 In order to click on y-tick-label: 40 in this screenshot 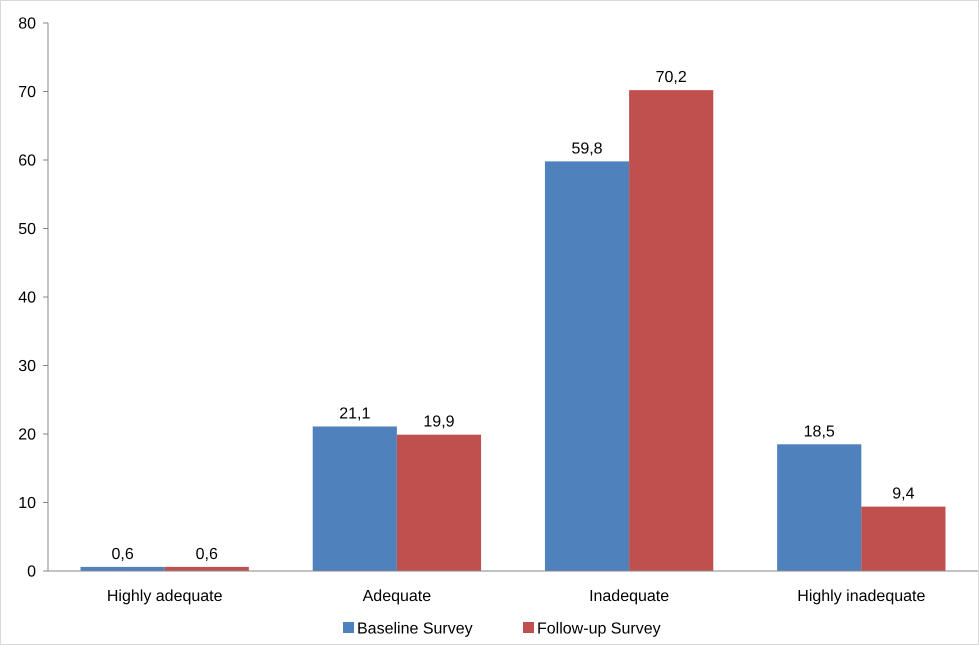, I will do `click(27, 298)`.